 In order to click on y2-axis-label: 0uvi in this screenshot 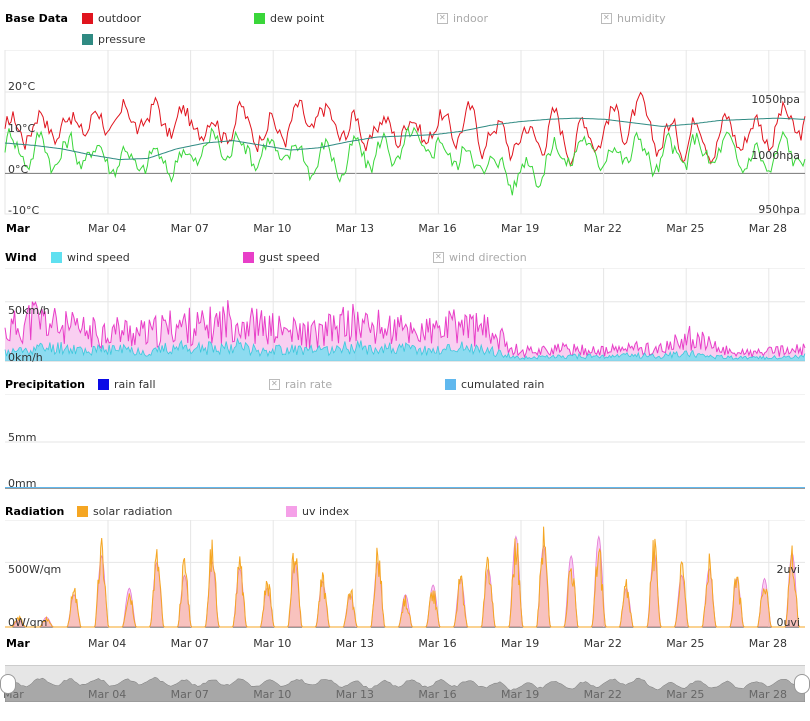, I will do `click(788, 622)`.